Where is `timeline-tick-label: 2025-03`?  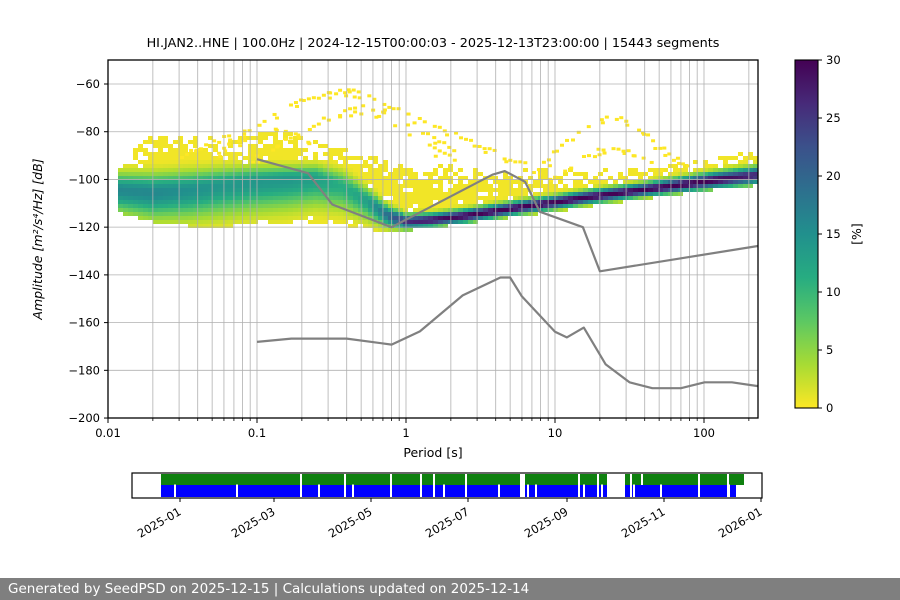
timeline-tick-label: 2025-03 is located at coordinates (253, 522).